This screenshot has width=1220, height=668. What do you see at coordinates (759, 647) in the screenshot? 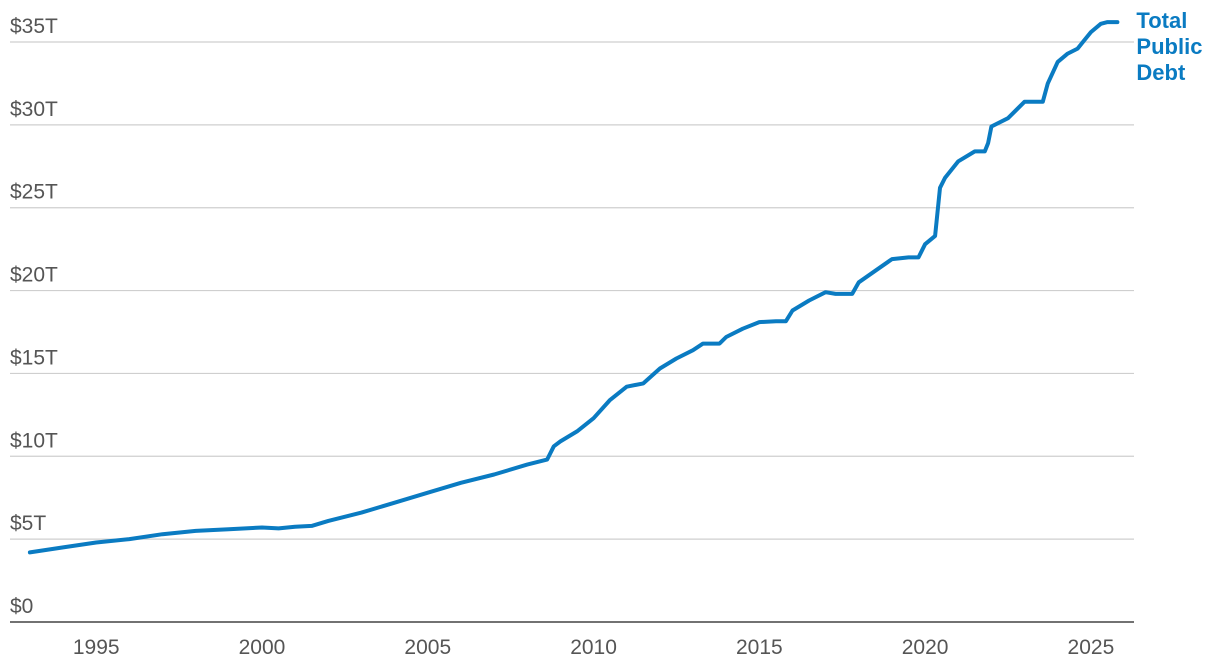
I see `x-tick-label: 2015` at bounding box center [759, 647].